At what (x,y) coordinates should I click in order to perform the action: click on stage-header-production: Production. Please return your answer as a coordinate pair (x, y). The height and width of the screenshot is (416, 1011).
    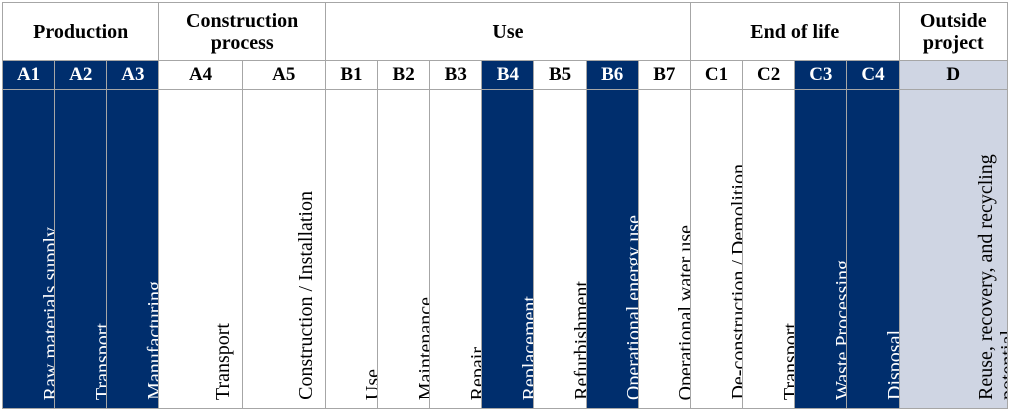
    Looking at the image, I should click on (80, 31).